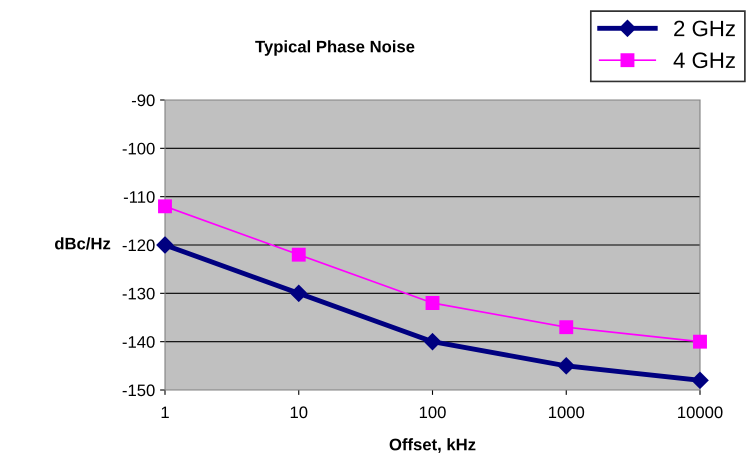 Image resolution: width=756 pixels, height=470 pixels. I want to click on y-tick-label: -130, so click(138, 294).